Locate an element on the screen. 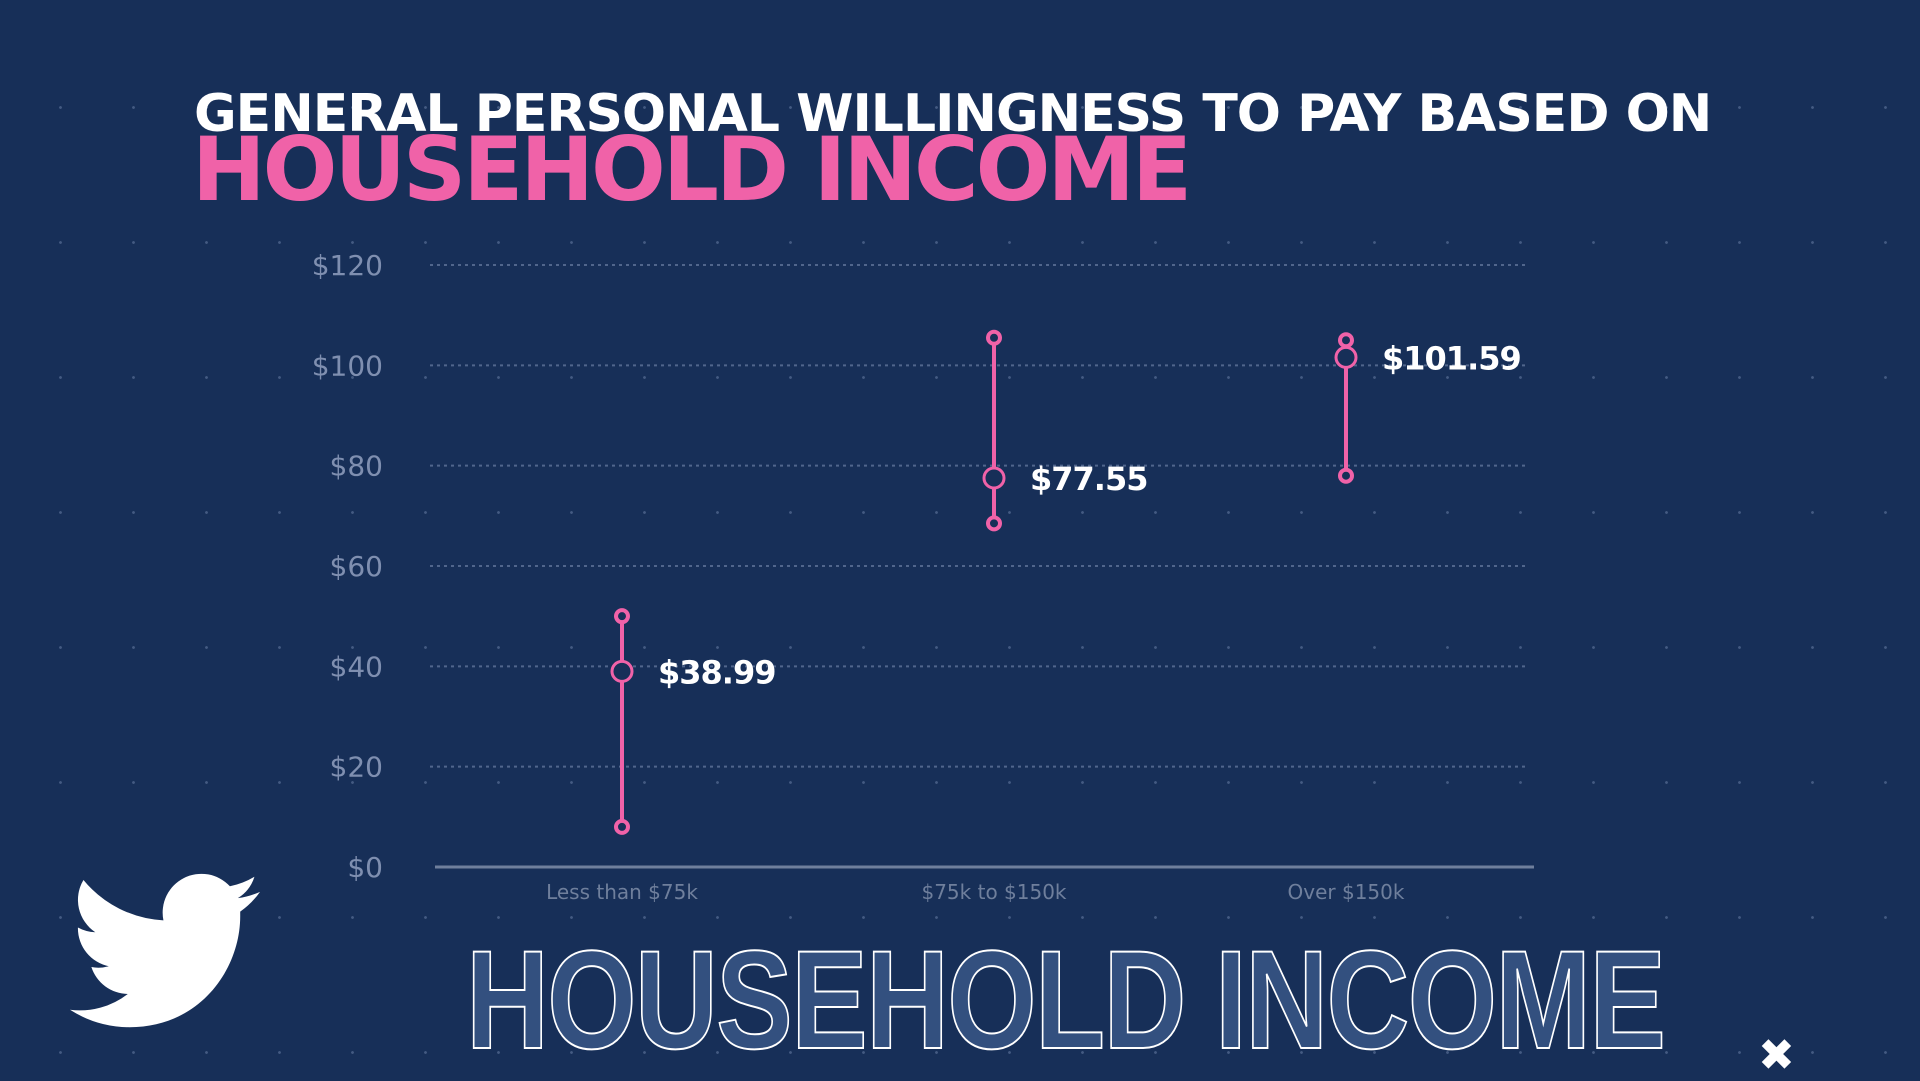 The height and width of the screenshot is (1081, 1920). y-tick-label: $120 is located at coordinates (347, 265).